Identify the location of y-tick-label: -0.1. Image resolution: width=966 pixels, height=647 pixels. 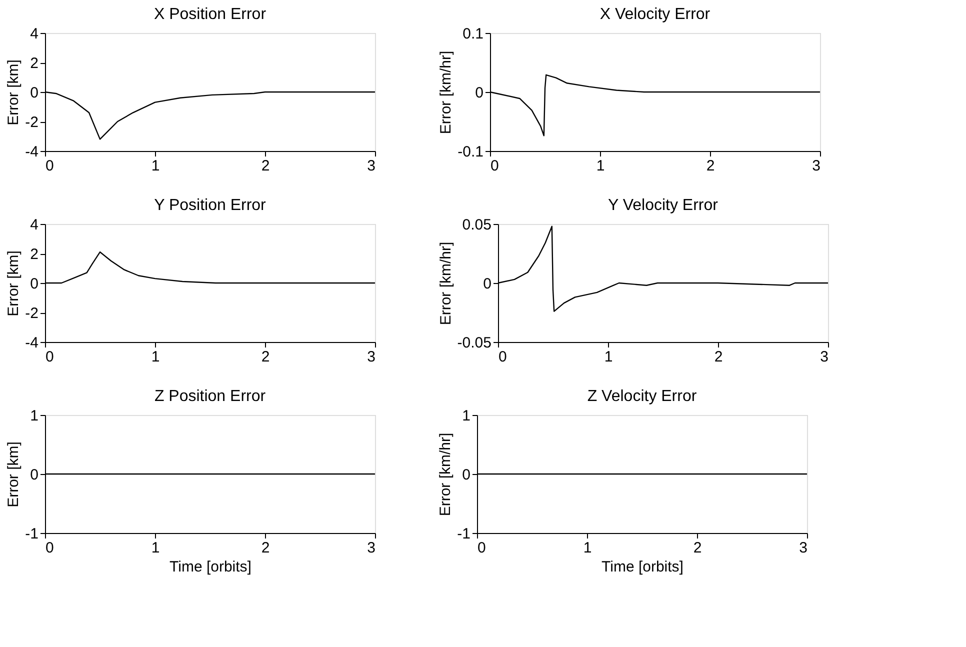
(471, 152).